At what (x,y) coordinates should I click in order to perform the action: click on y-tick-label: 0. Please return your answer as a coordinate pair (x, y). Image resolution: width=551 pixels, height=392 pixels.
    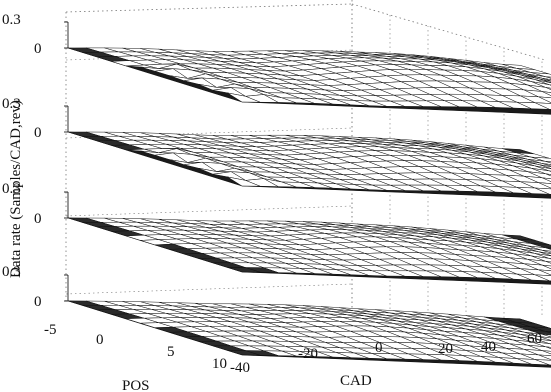
    Looking at the image, I should click on (100, 340).